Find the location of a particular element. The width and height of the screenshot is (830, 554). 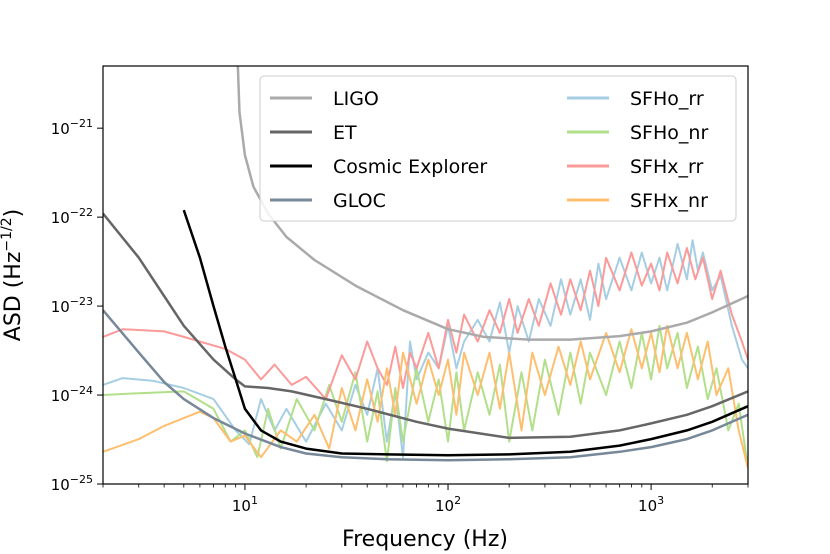

x-tick-label: 10³ is located at coordinates (651, 504).